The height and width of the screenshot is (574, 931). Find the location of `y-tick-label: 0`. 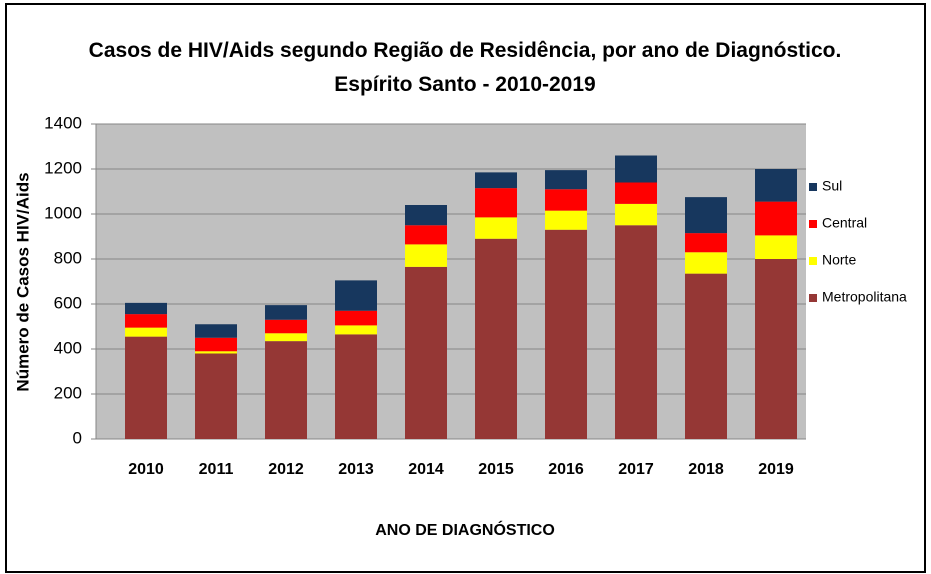

y-tick-label: 0 is located at coordinates (77, 437).